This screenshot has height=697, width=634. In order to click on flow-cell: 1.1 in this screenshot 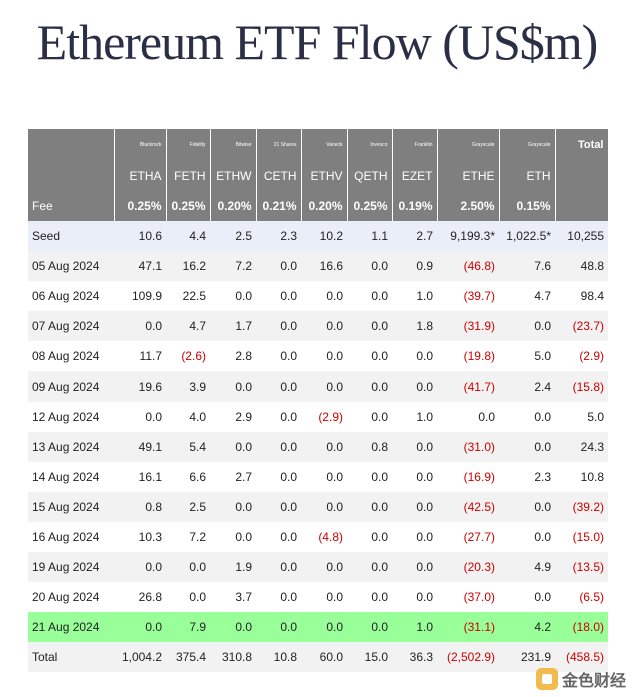, I will do `click(369, 236)`.